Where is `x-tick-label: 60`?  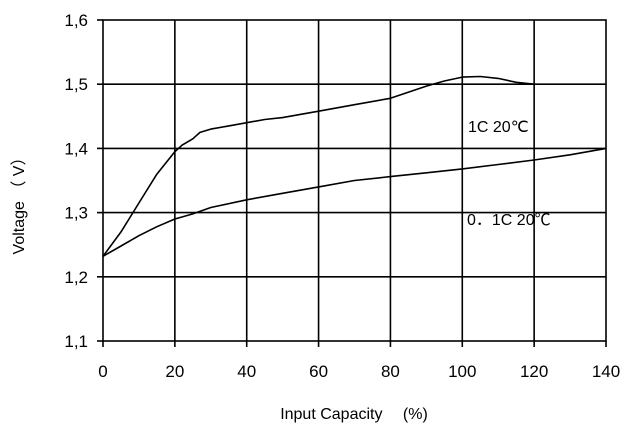
x-tick-label: 60 is located at coordinates (318, 371).